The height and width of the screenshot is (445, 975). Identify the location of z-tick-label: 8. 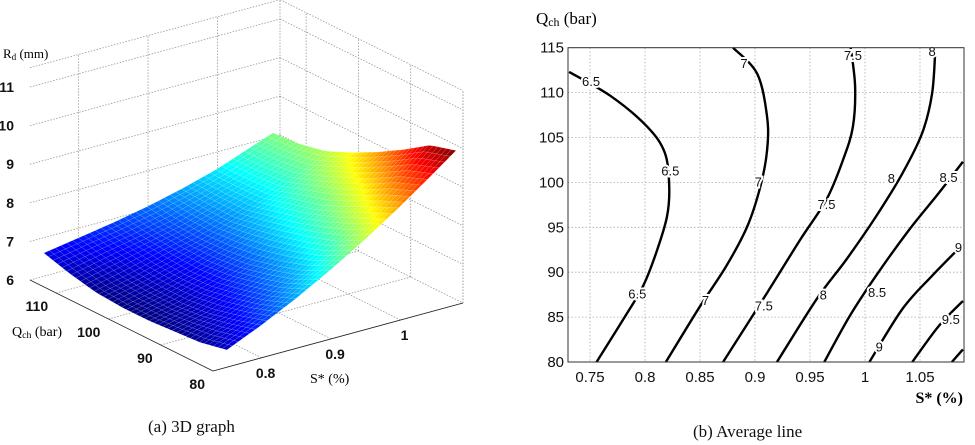
(10, 203).